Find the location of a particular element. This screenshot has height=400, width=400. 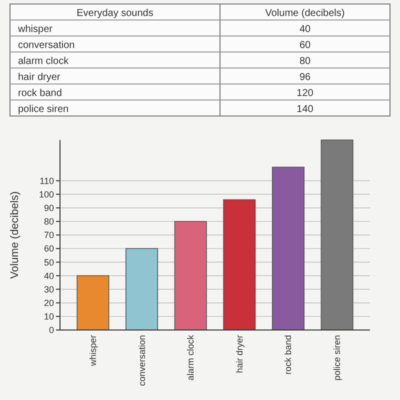

x-tick-label: alarm clock is located at coordinates (191, 357).